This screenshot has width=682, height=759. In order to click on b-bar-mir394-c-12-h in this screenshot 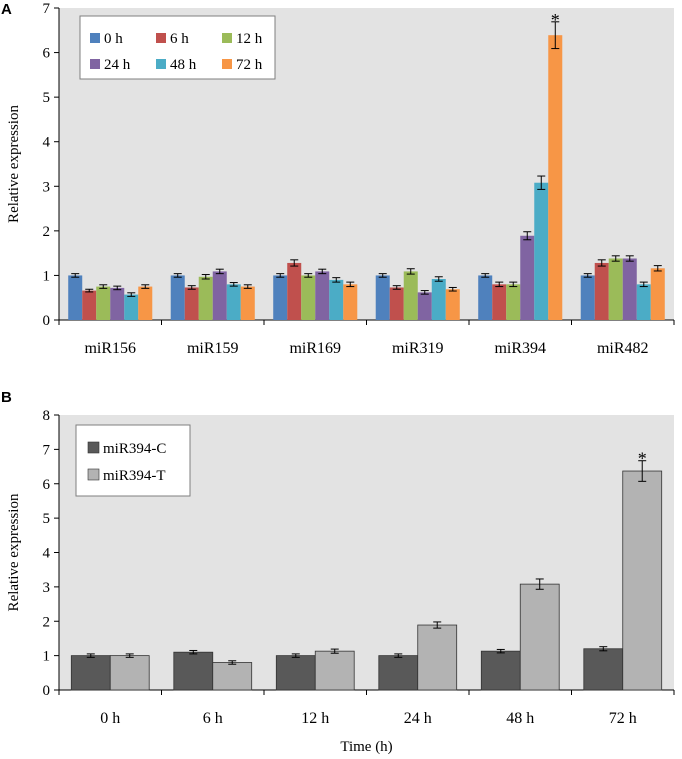, I will do `click(295, 673)`.